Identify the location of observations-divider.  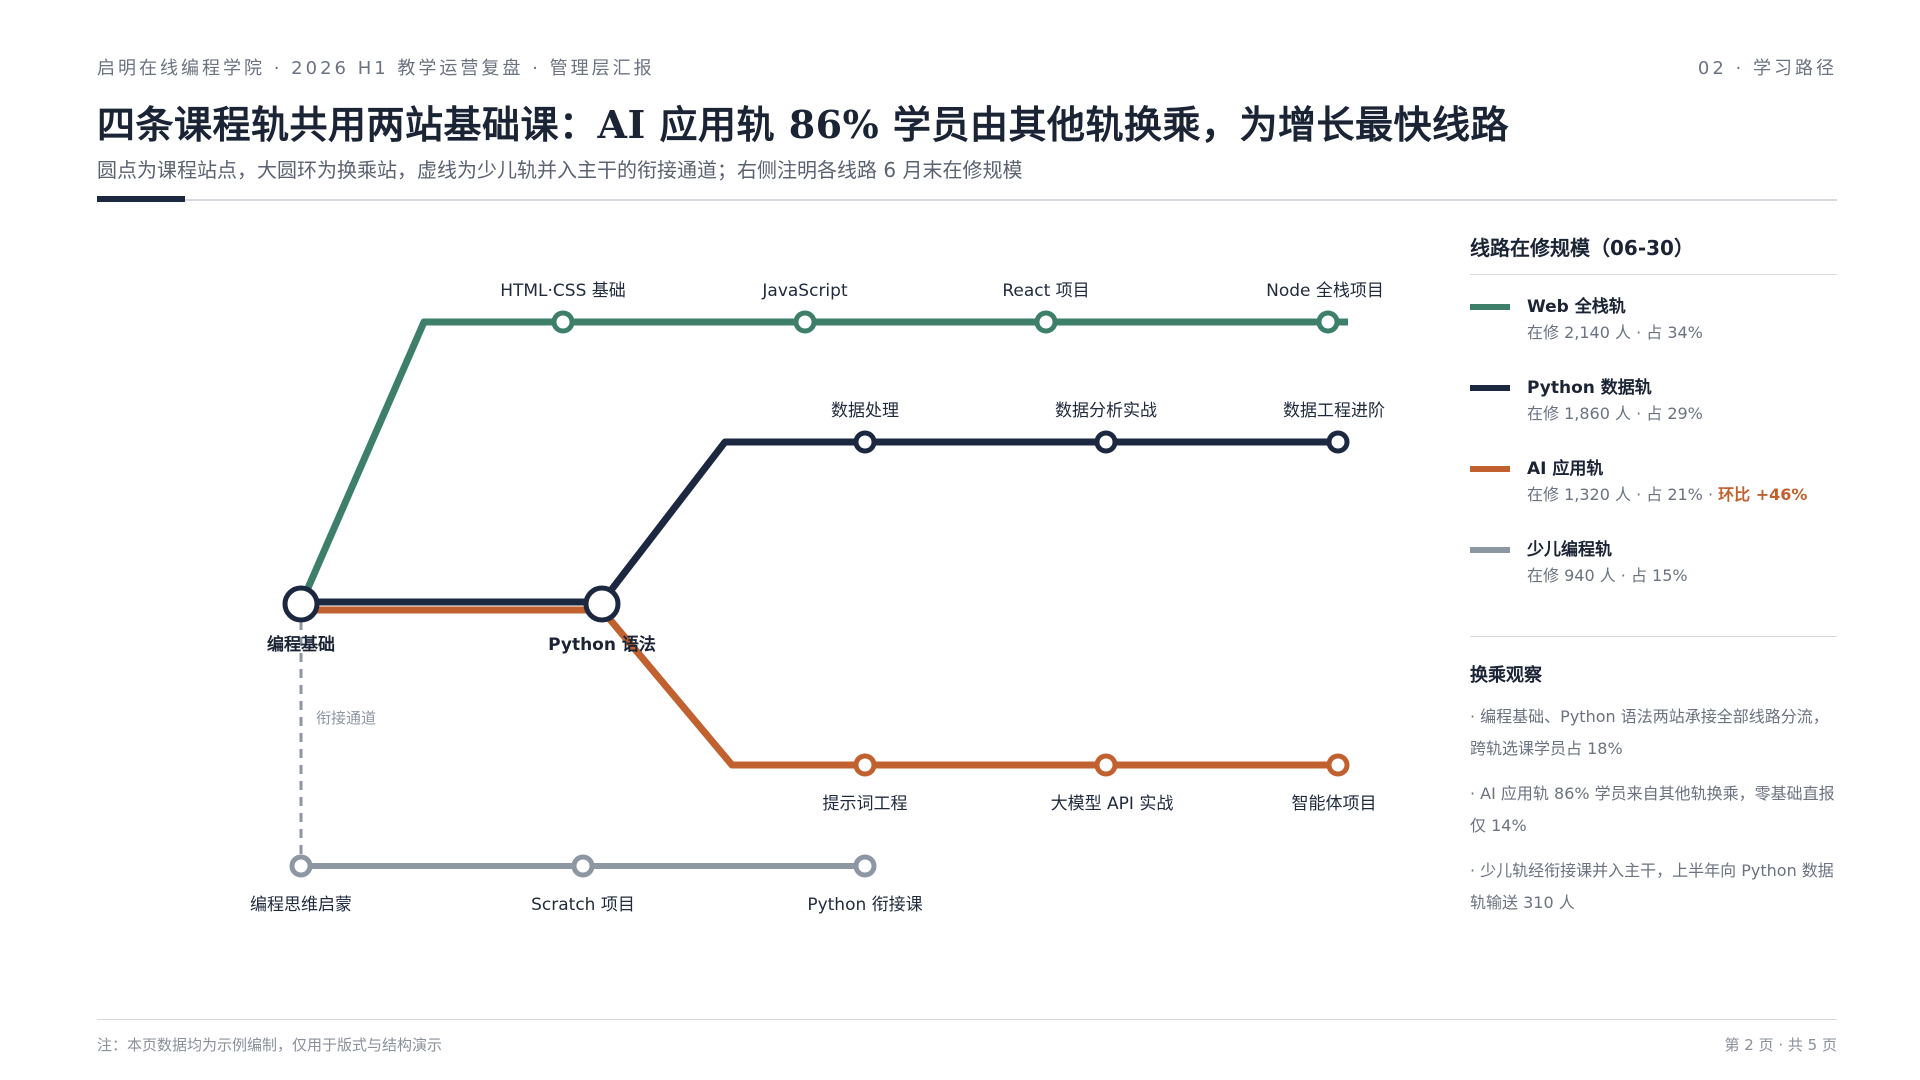
(1653, 636).